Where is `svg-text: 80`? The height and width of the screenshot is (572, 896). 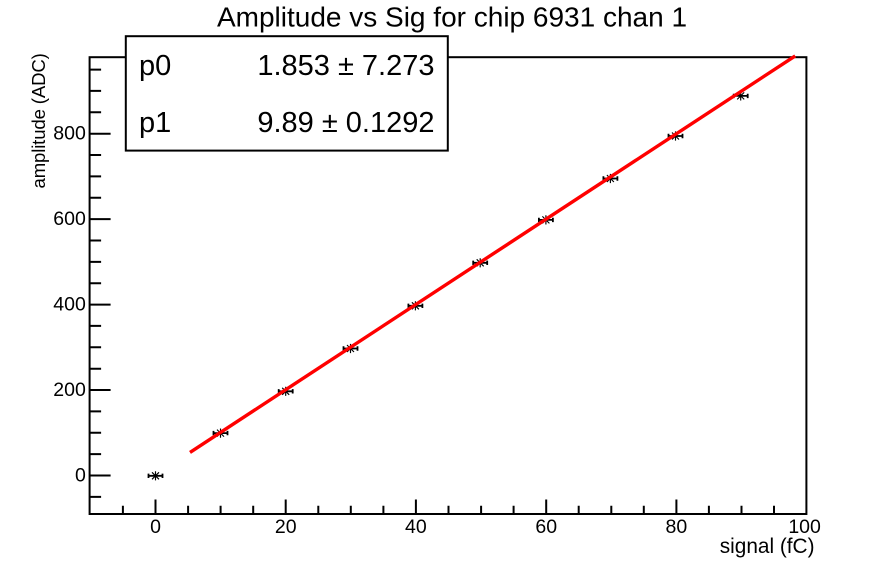
svg-text: 80 is located at coordinates (677, 527).